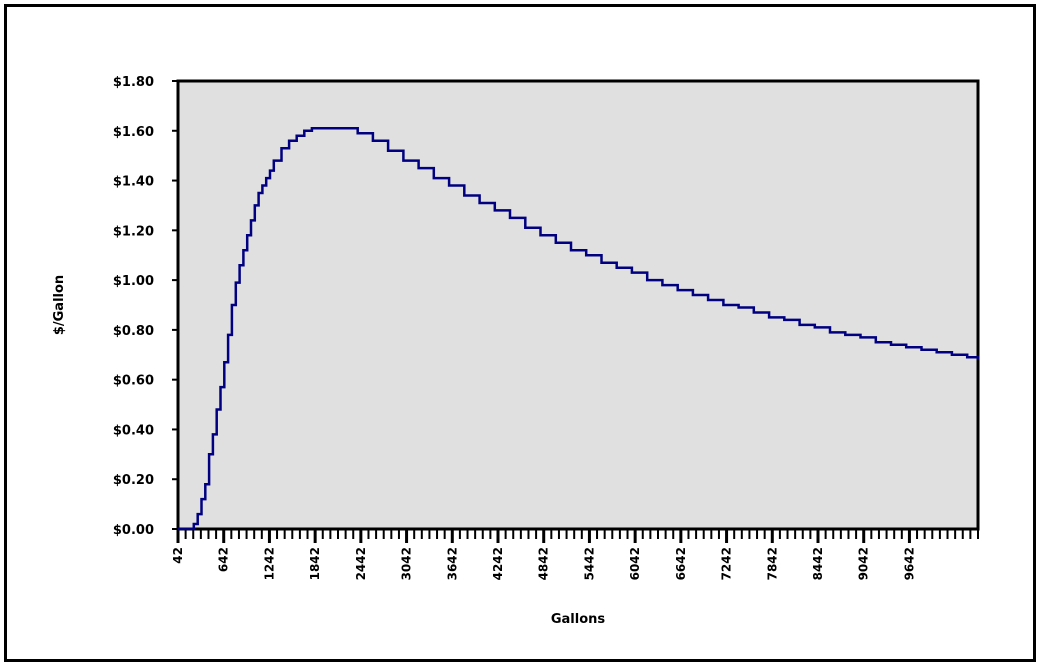  What do you see at coordinates (361, 563) in the screenshot?
I see `x-tick-label: 2442` at bounding box center [361, 563].